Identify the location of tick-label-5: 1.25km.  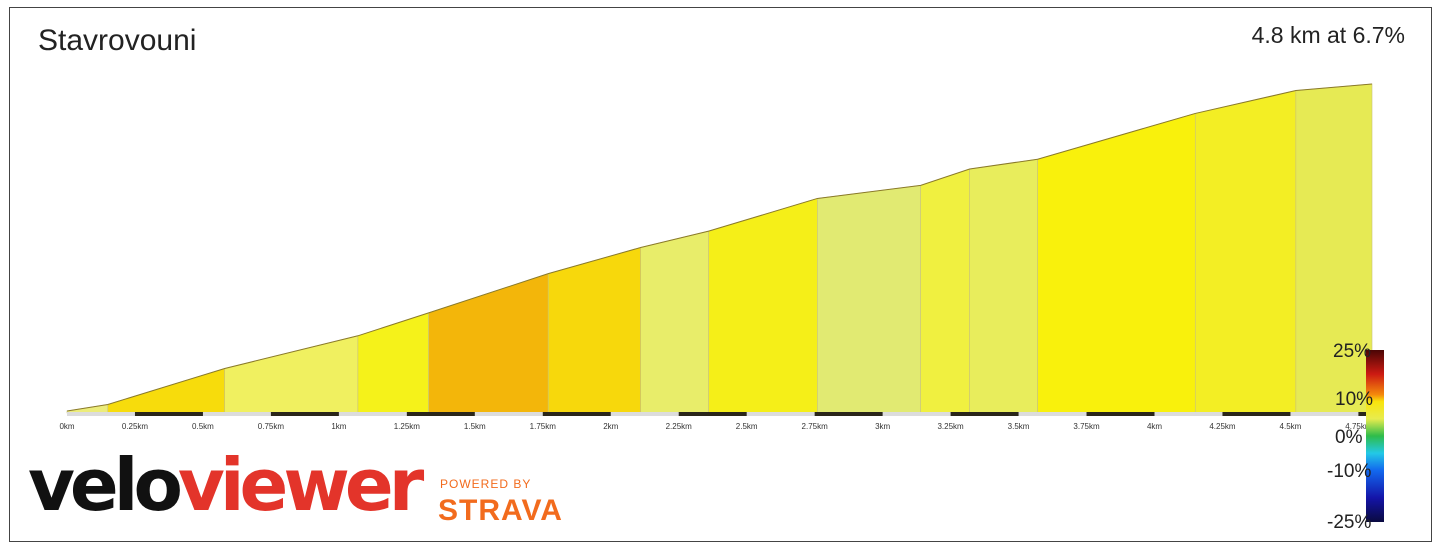
(407, 426).